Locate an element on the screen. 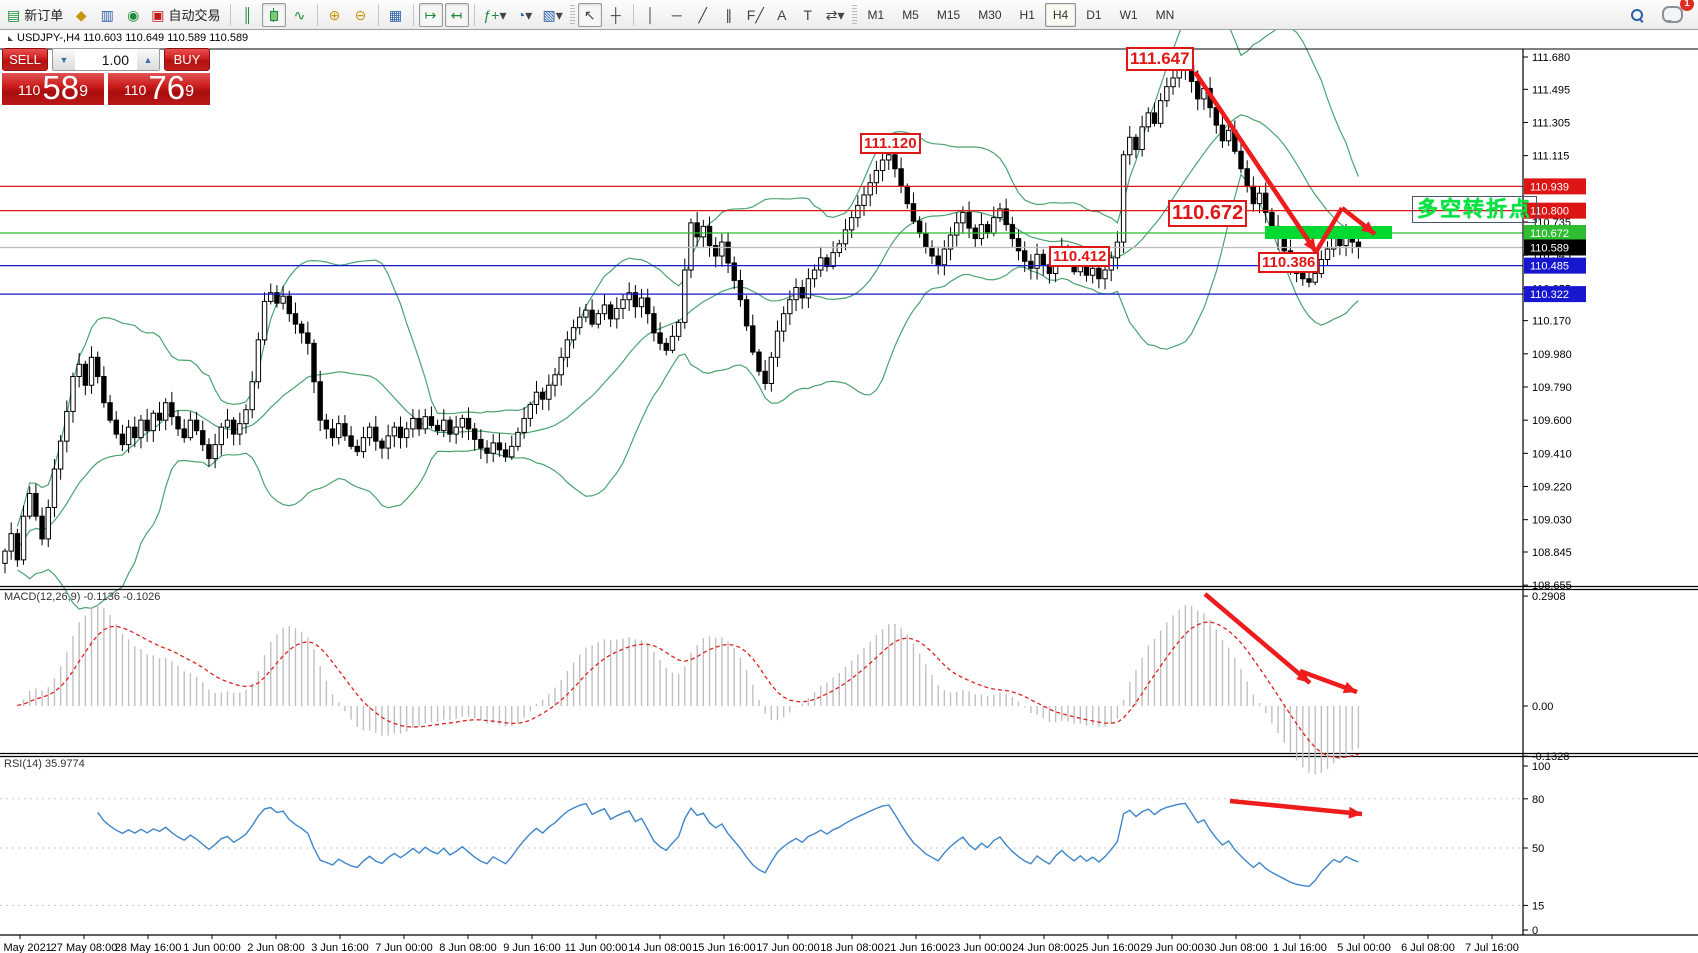 This screenshot has width=1698, height=953. price-level-label: 110.800 is located at coordinates (1549, 212).